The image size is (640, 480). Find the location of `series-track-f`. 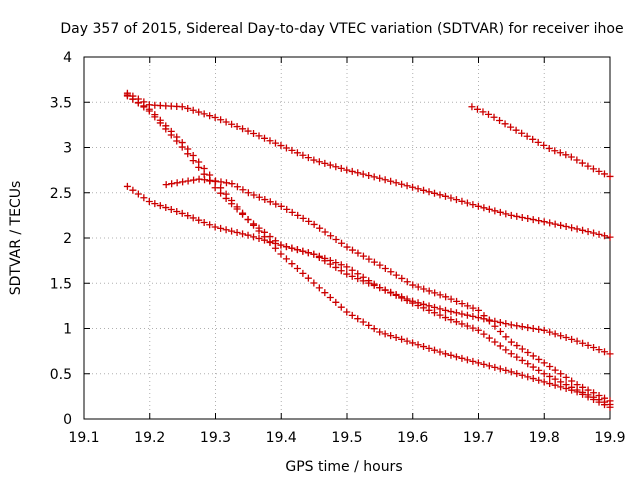

series-track-f is located at coordinates (541, 141).